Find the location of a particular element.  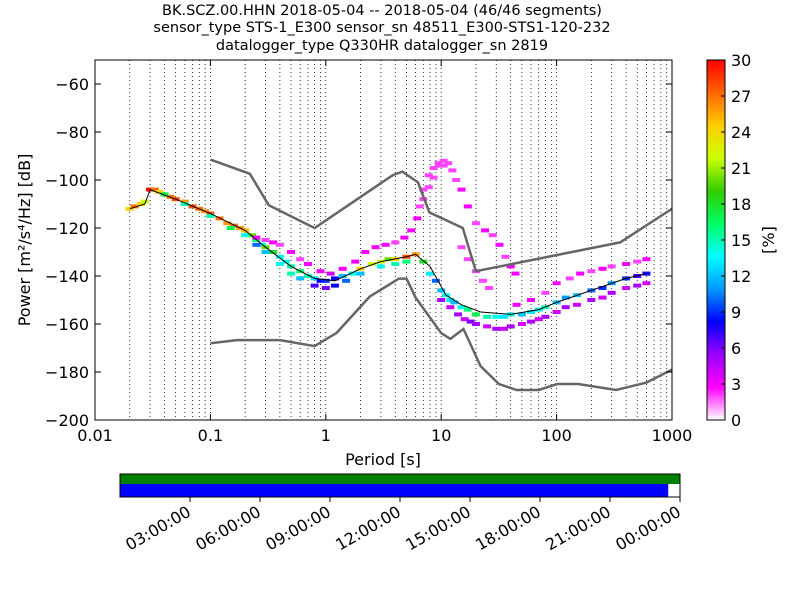

noise-model-nhnm is located at coordinates (440, 215).